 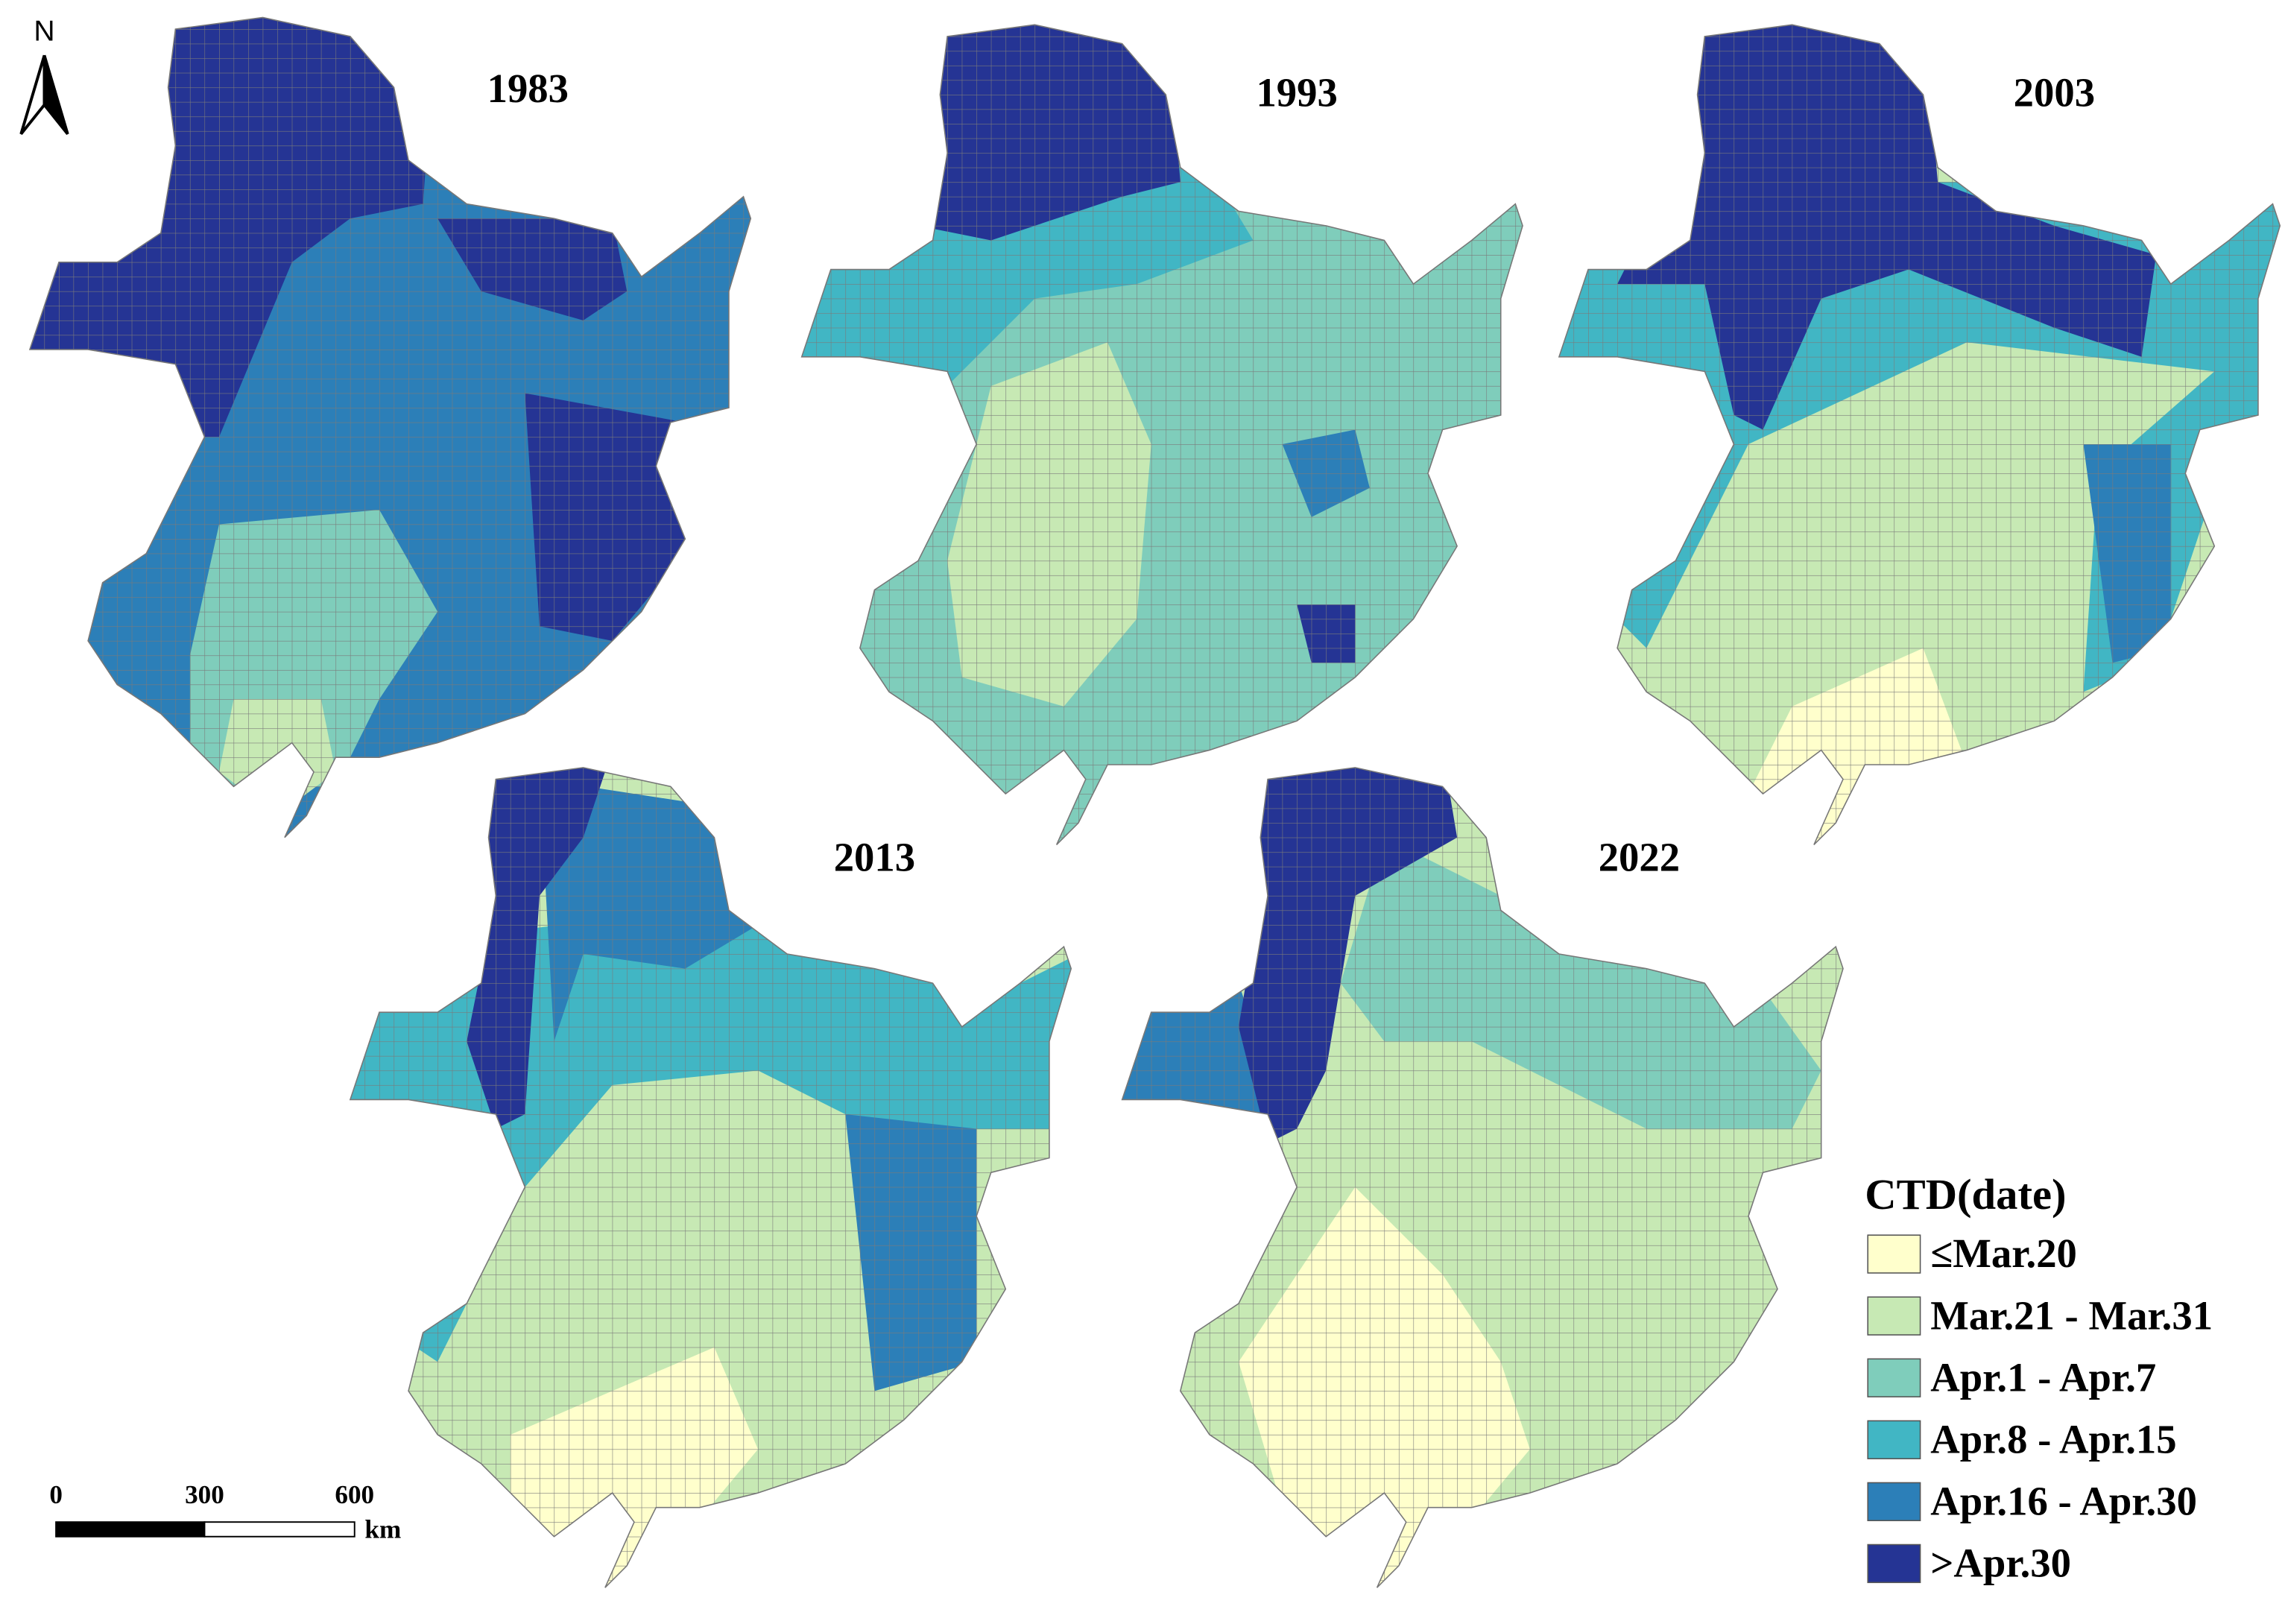 What do you see at coordinates (354, 1494) in the screenshot?
I see `scale-label: 600` at bounding box center [354, 1494].